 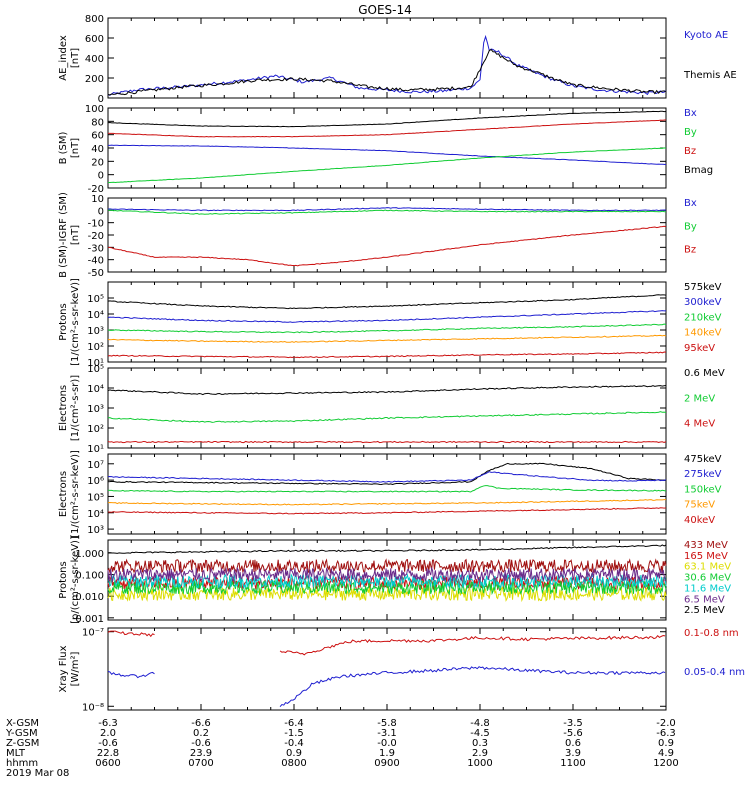 I want to click on legend-label: By, so click(x=690, y=226).